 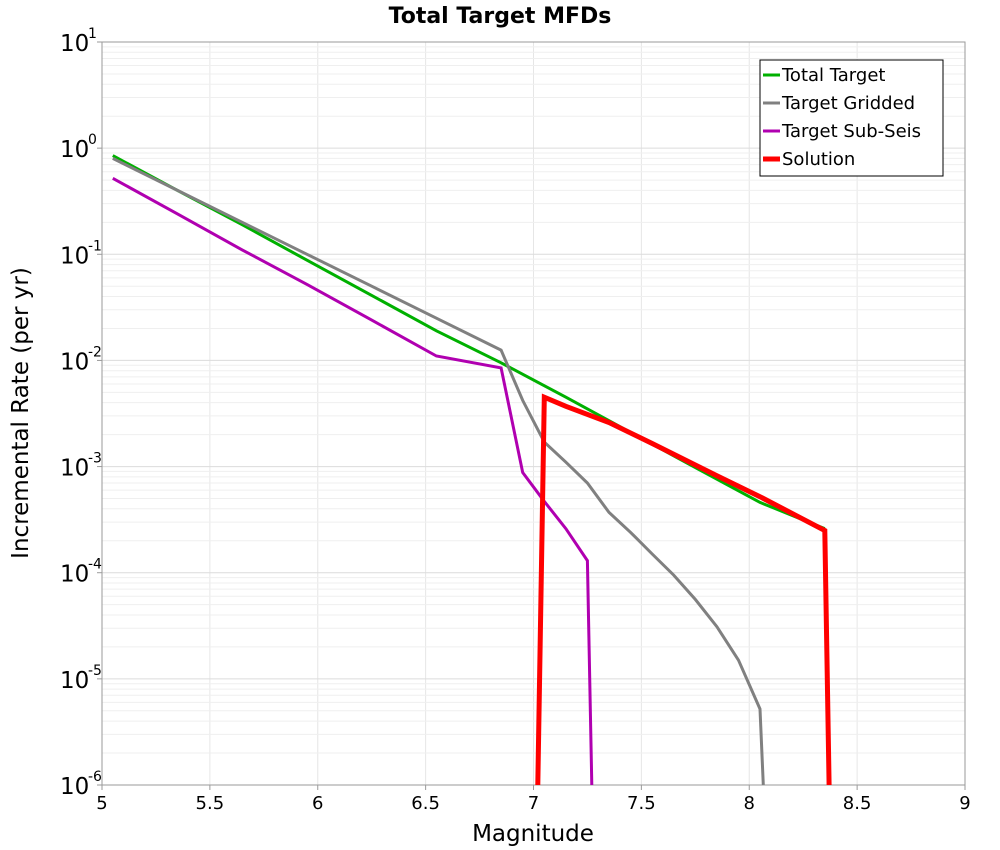 I want to click on series-line-solution, so click(x=683, y=589).